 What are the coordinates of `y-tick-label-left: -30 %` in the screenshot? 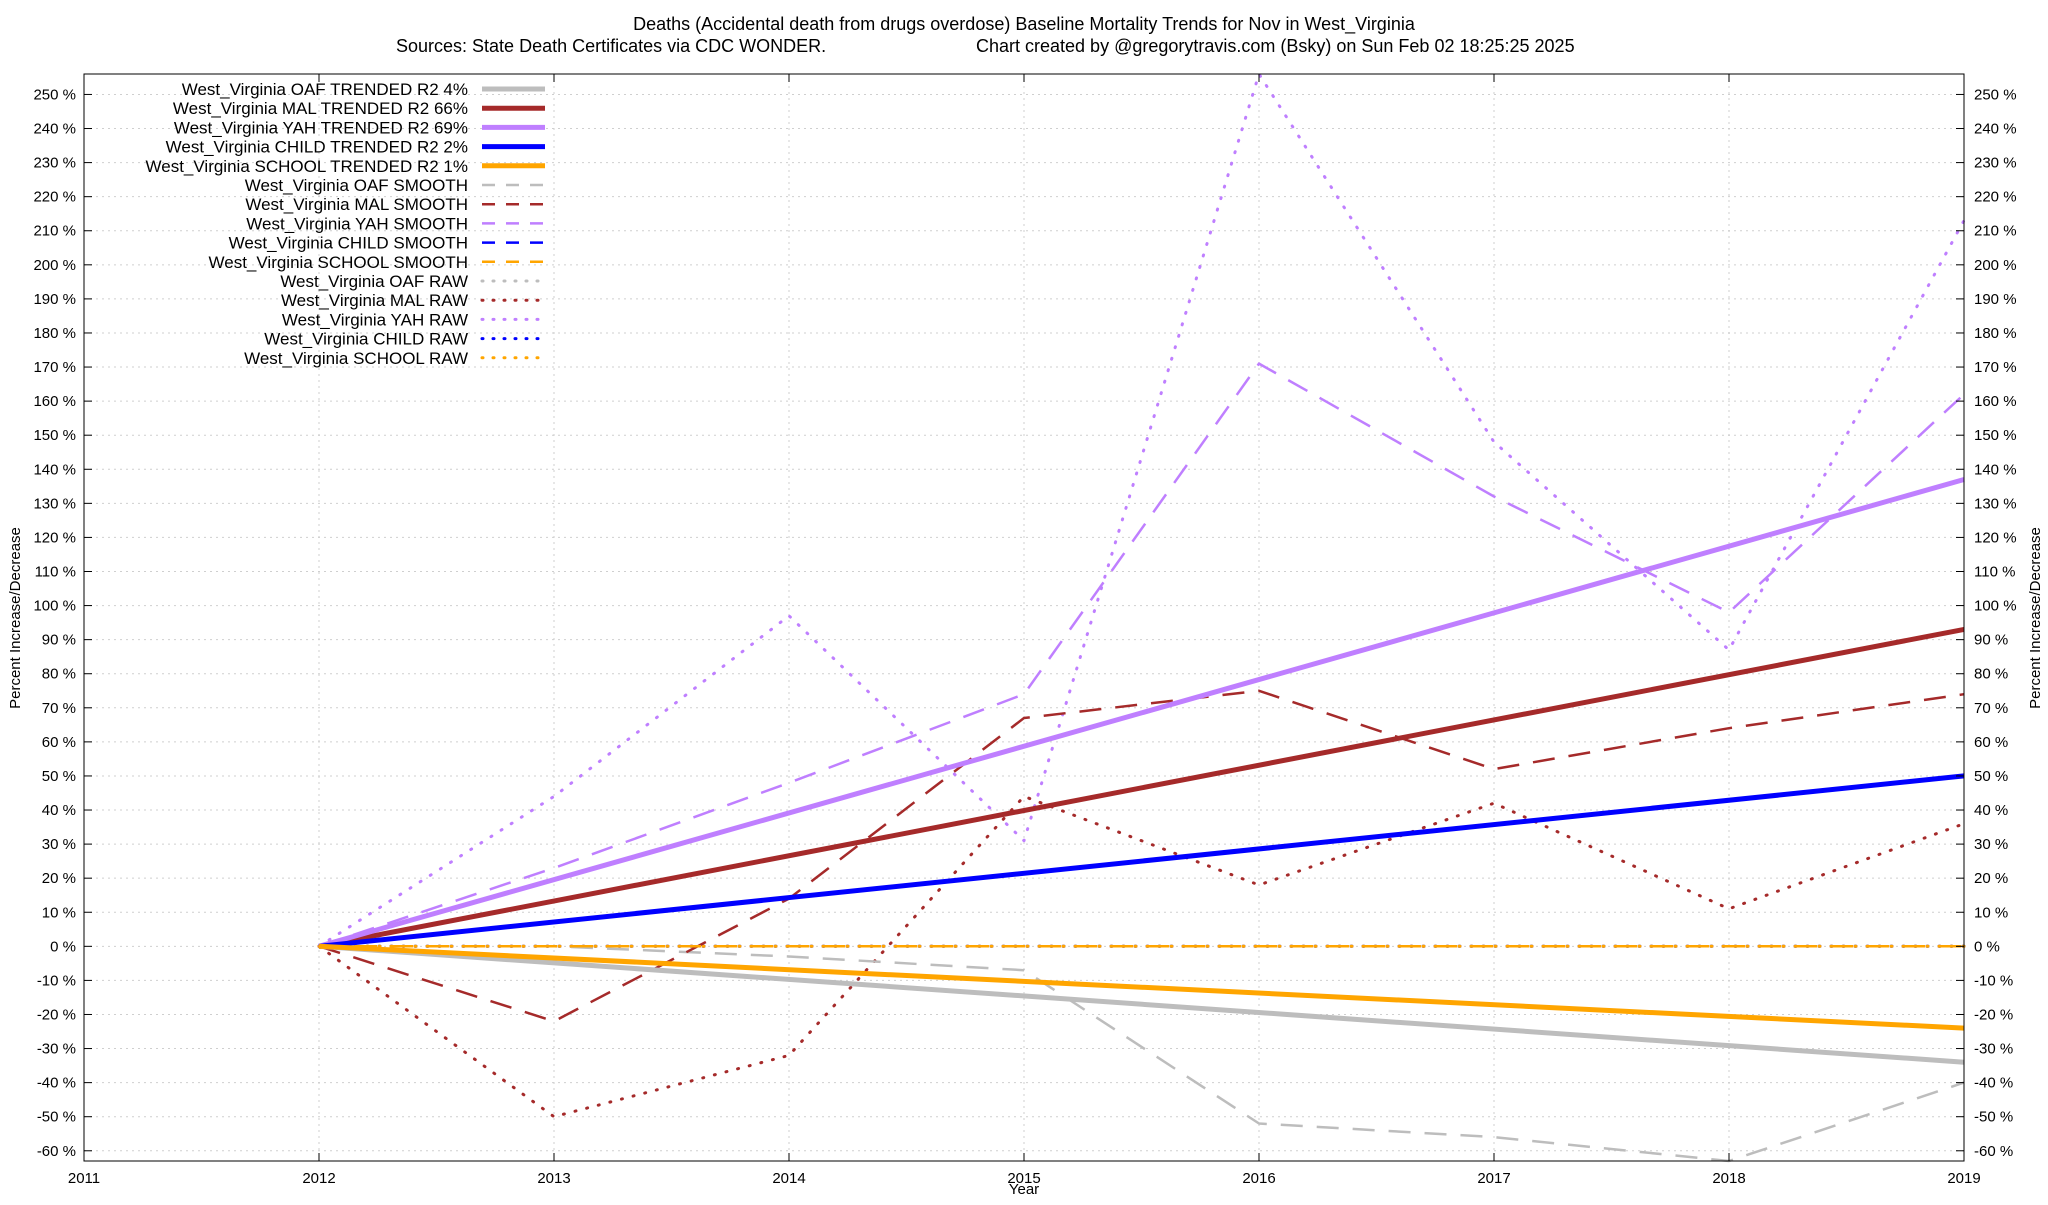 It's located at (56, 1049).